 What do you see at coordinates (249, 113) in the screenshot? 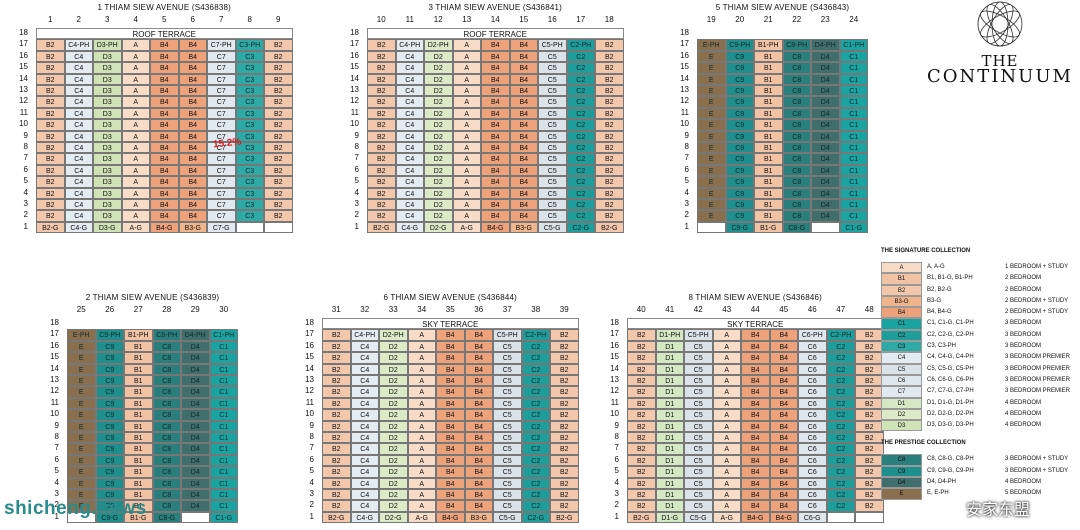
I see `unit-cell: C3` at bounding box center [249, 113].